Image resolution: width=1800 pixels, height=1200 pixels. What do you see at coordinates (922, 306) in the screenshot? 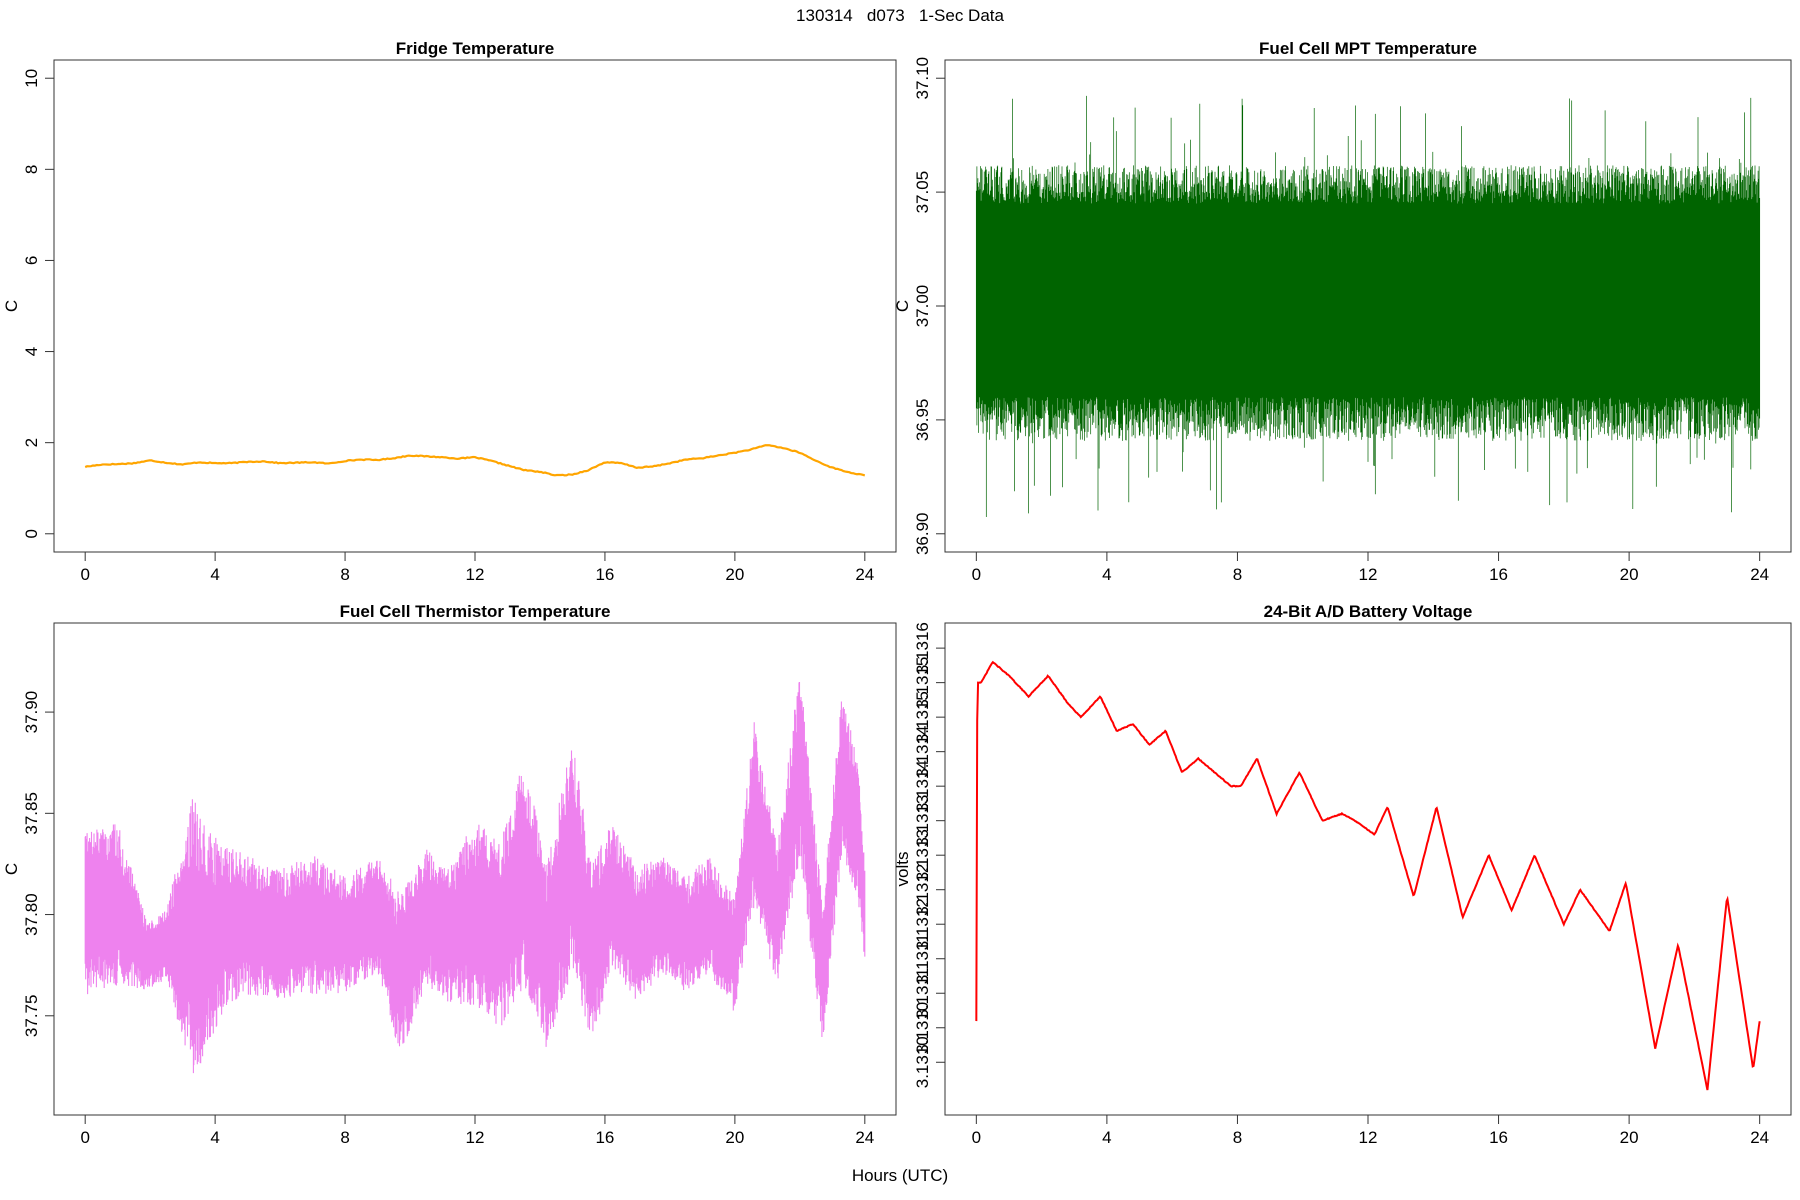
I see `y-tick-label: 37.00` at bounding box center [922, 306].